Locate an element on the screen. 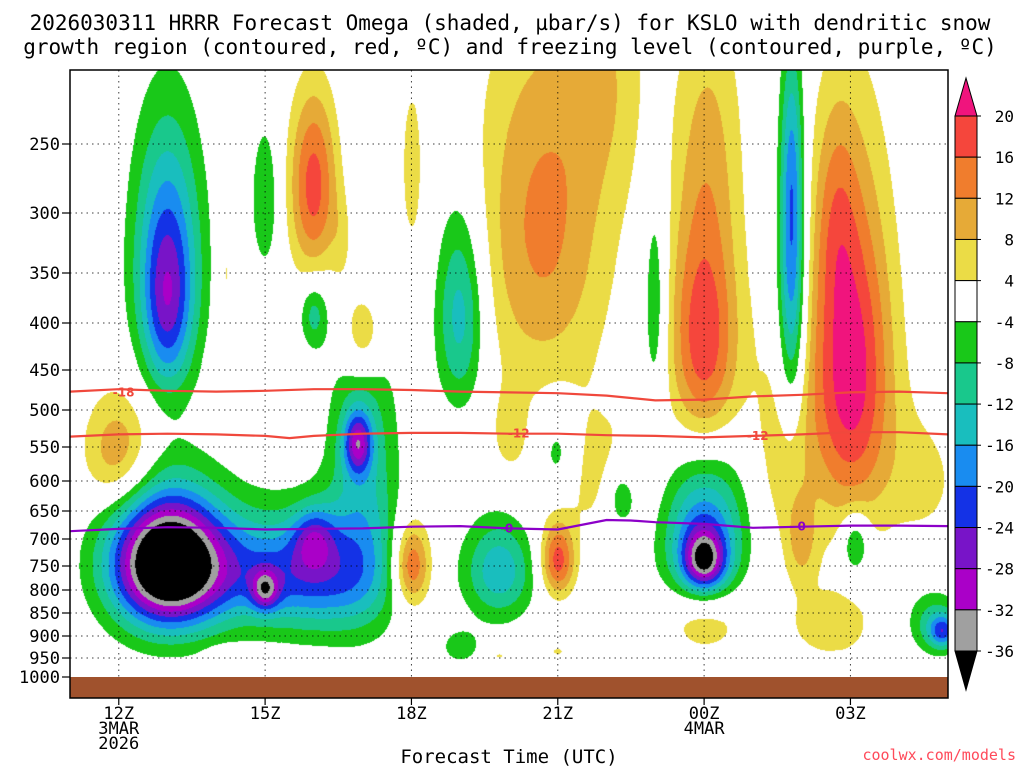 The width and height of the screenshot is (1024, 768). dgz-minus12-label-b-label: -12 is located at coordinates (758, 436).